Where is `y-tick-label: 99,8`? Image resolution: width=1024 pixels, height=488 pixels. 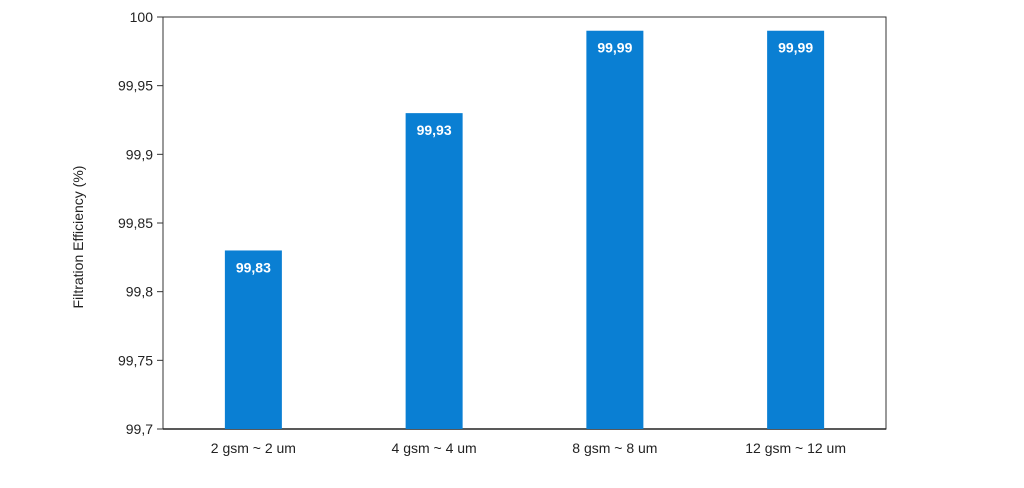
y-tick-label: 99,8 is located at coordinates (139, 292).